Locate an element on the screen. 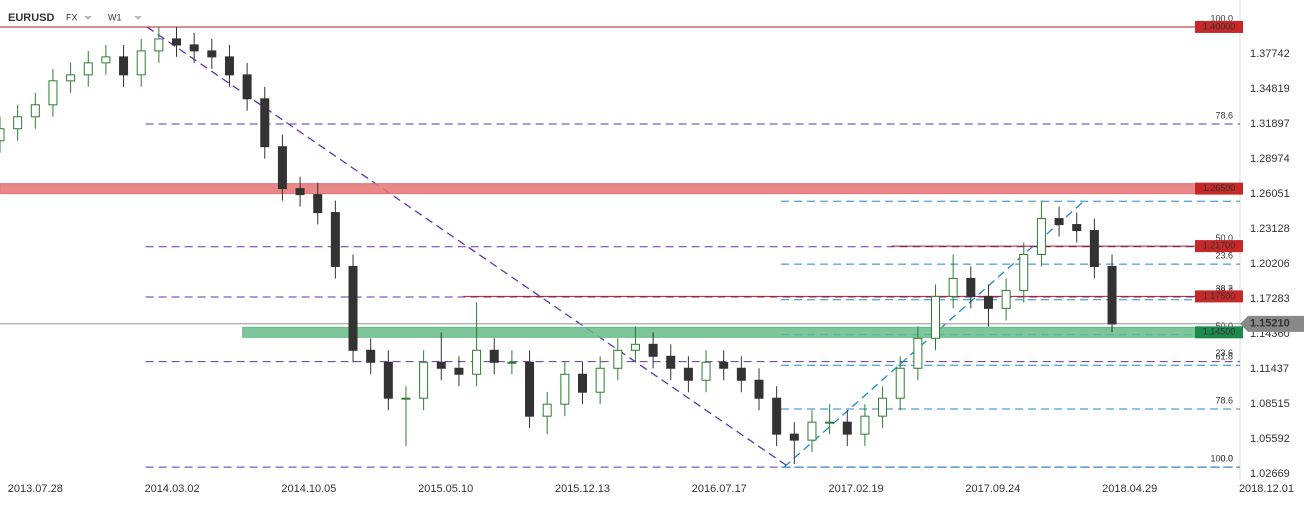 The height and width of the screenshot is (505, 1312). x-tick-label: 2015.12.13 is located at coordinates (582, 489).